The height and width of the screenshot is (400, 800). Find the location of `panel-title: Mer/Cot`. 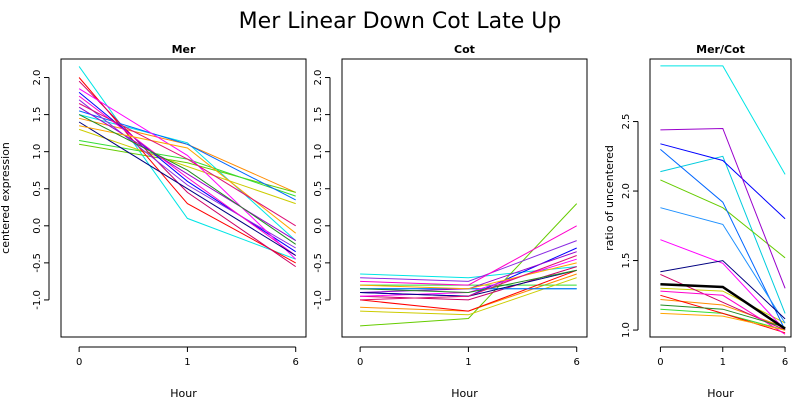

panel-title: Mer/Cot is located at coordinates (720, 49).